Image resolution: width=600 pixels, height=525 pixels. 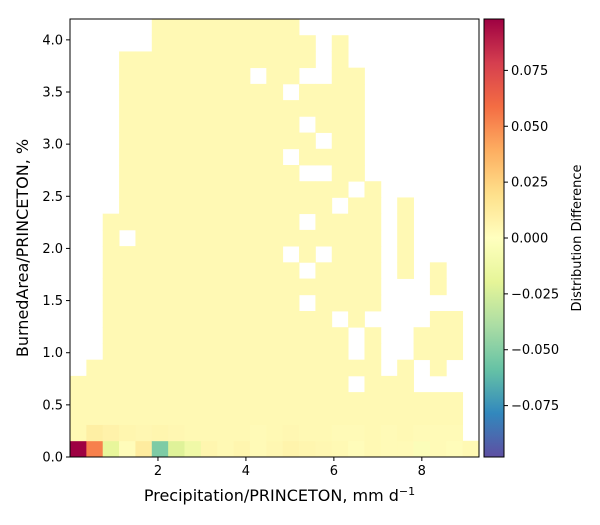 I want to click on x-tick-label: 4, so click(x=246, y=471).